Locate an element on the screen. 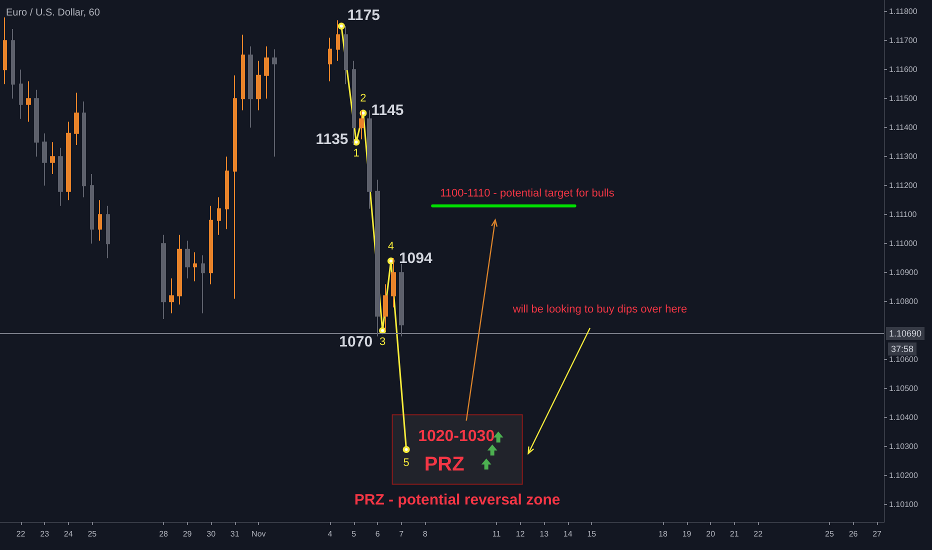 This screenshot has width=932, height=550. x-tick-label: Nov is located at coordinates (259, 534).